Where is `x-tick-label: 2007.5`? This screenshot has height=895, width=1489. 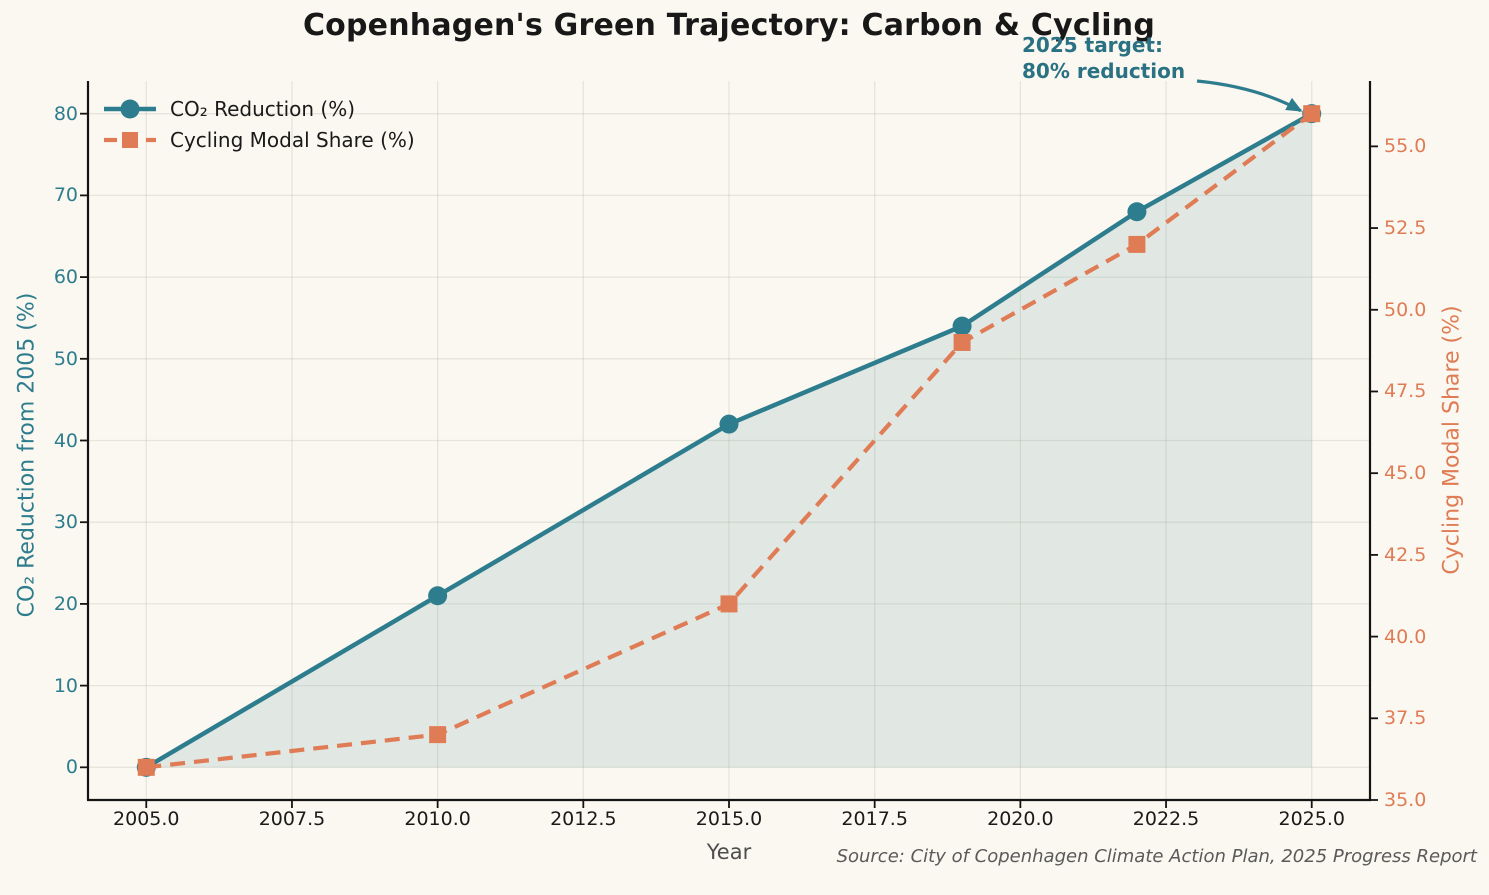
x-tick-label: 2007.5 is located at coordinates (292, 819).